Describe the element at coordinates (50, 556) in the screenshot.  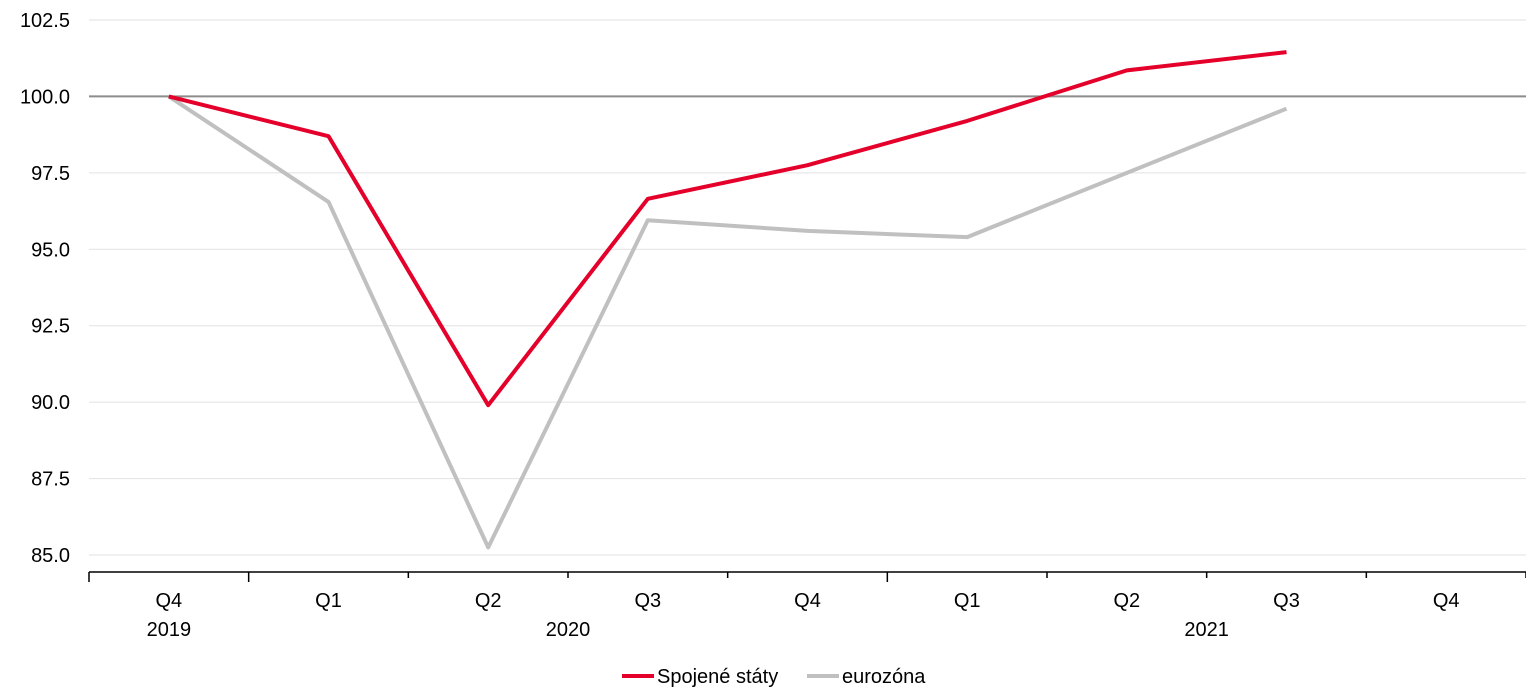
I see `y-tick-label: 85.0` at that location.